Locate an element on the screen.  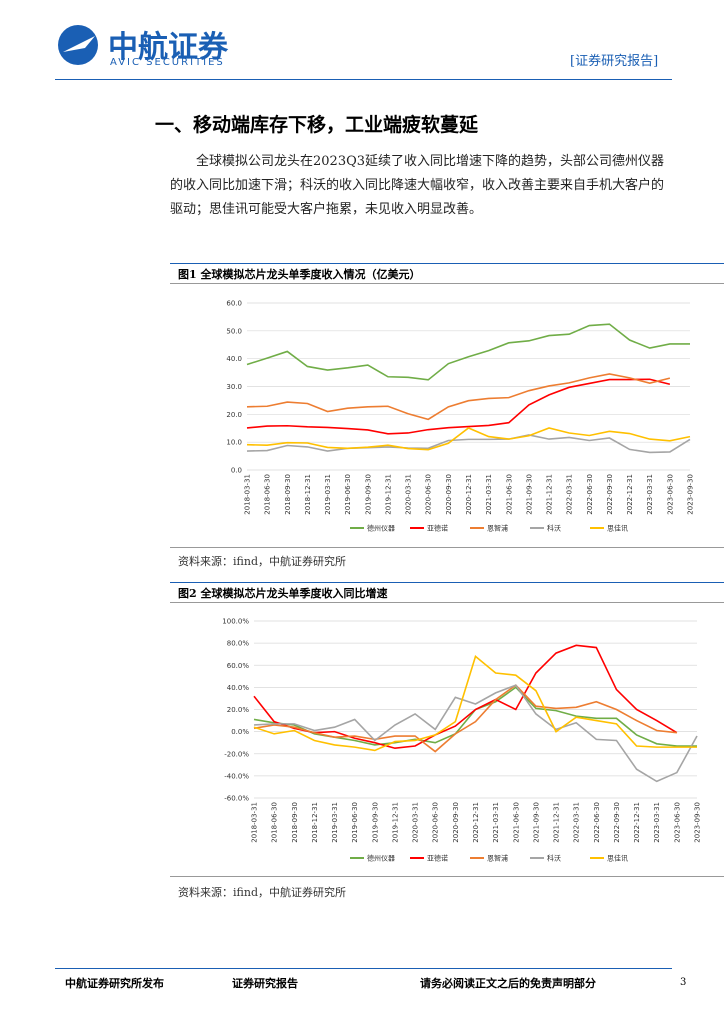
logo-en: AVIC SECURITIES is located at coordinates (167, 62).